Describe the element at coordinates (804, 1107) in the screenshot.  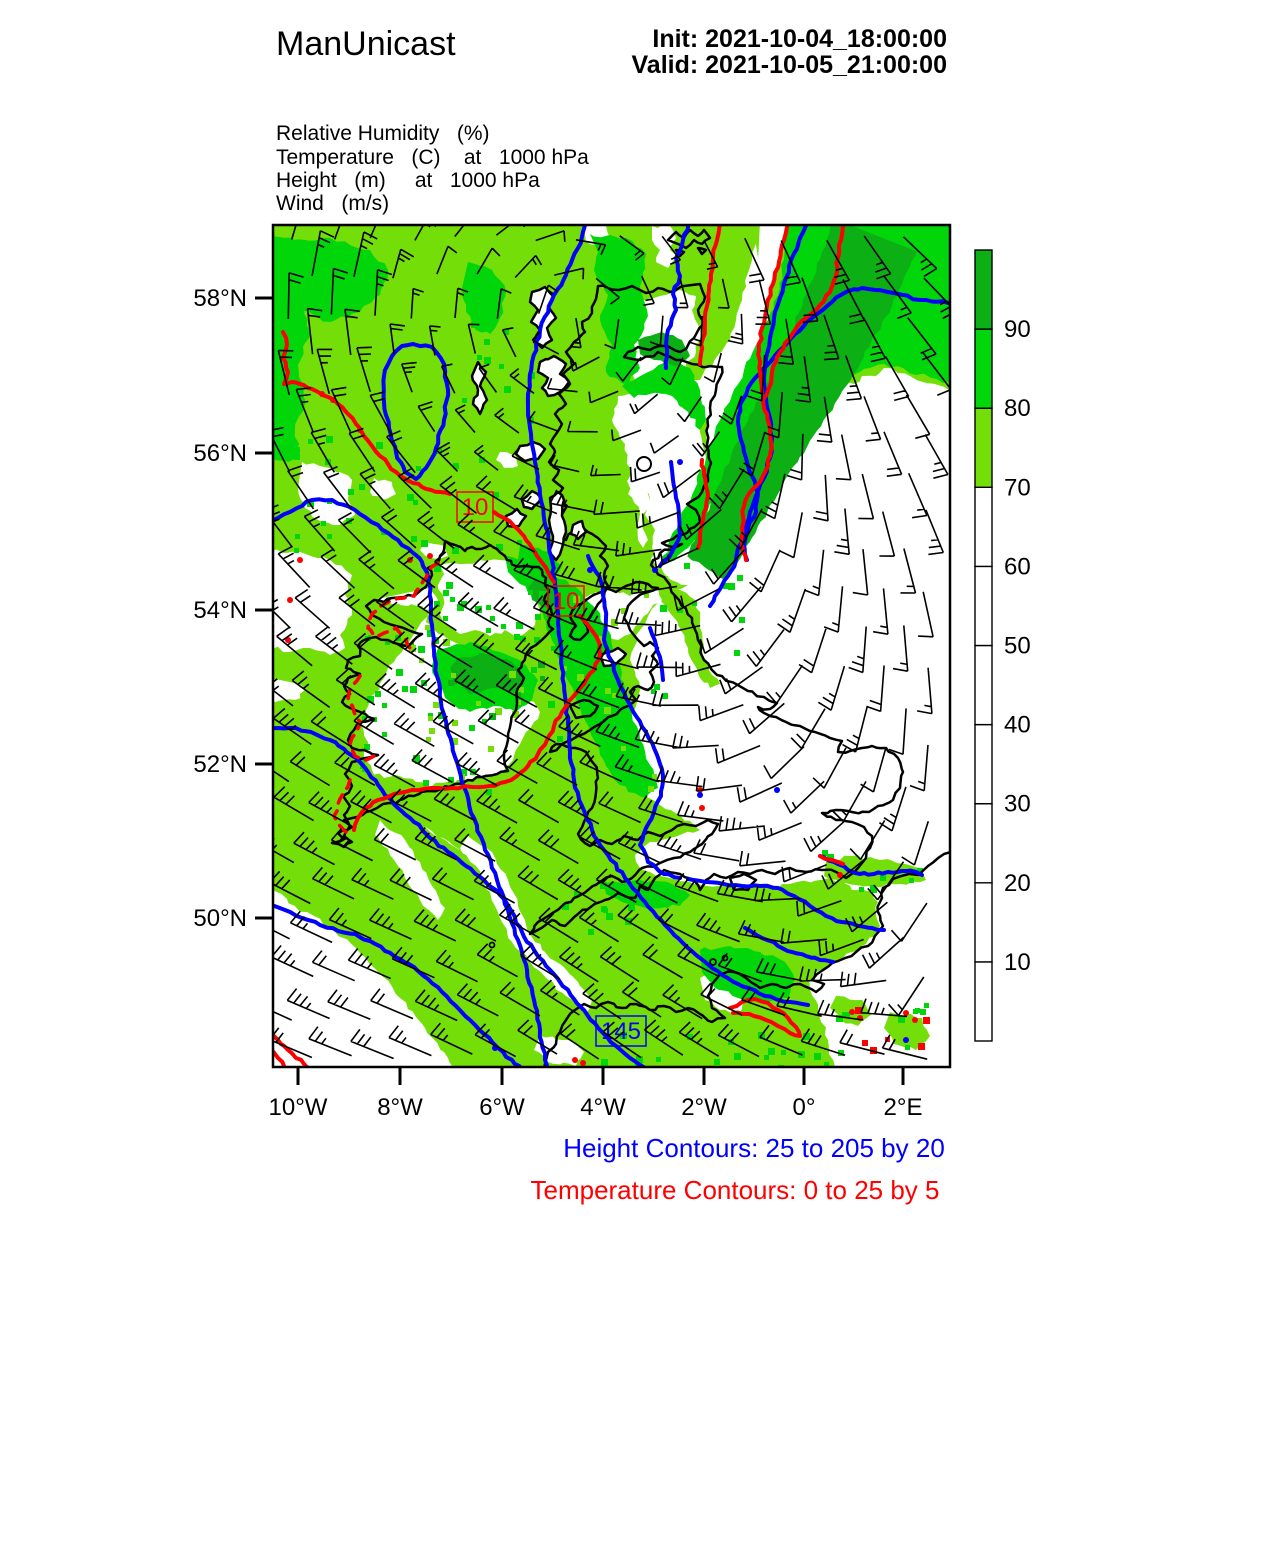
I see `svg-text: 0°` at that location.